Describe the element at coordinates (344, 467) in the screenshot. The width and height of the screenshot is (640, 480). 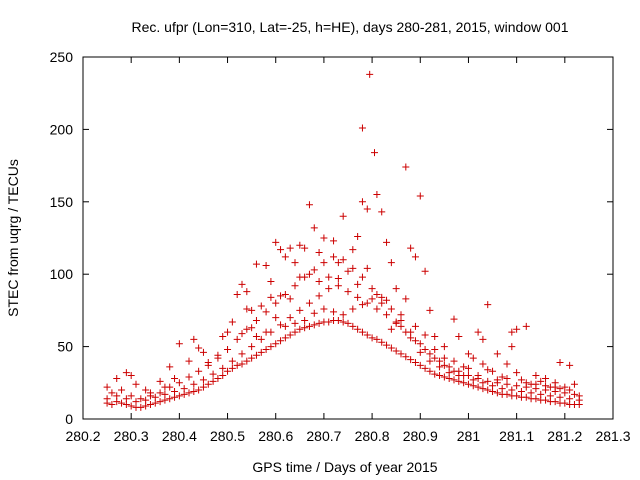
I see `x-axis-label: GPS time / Days of year 2015` at that location.